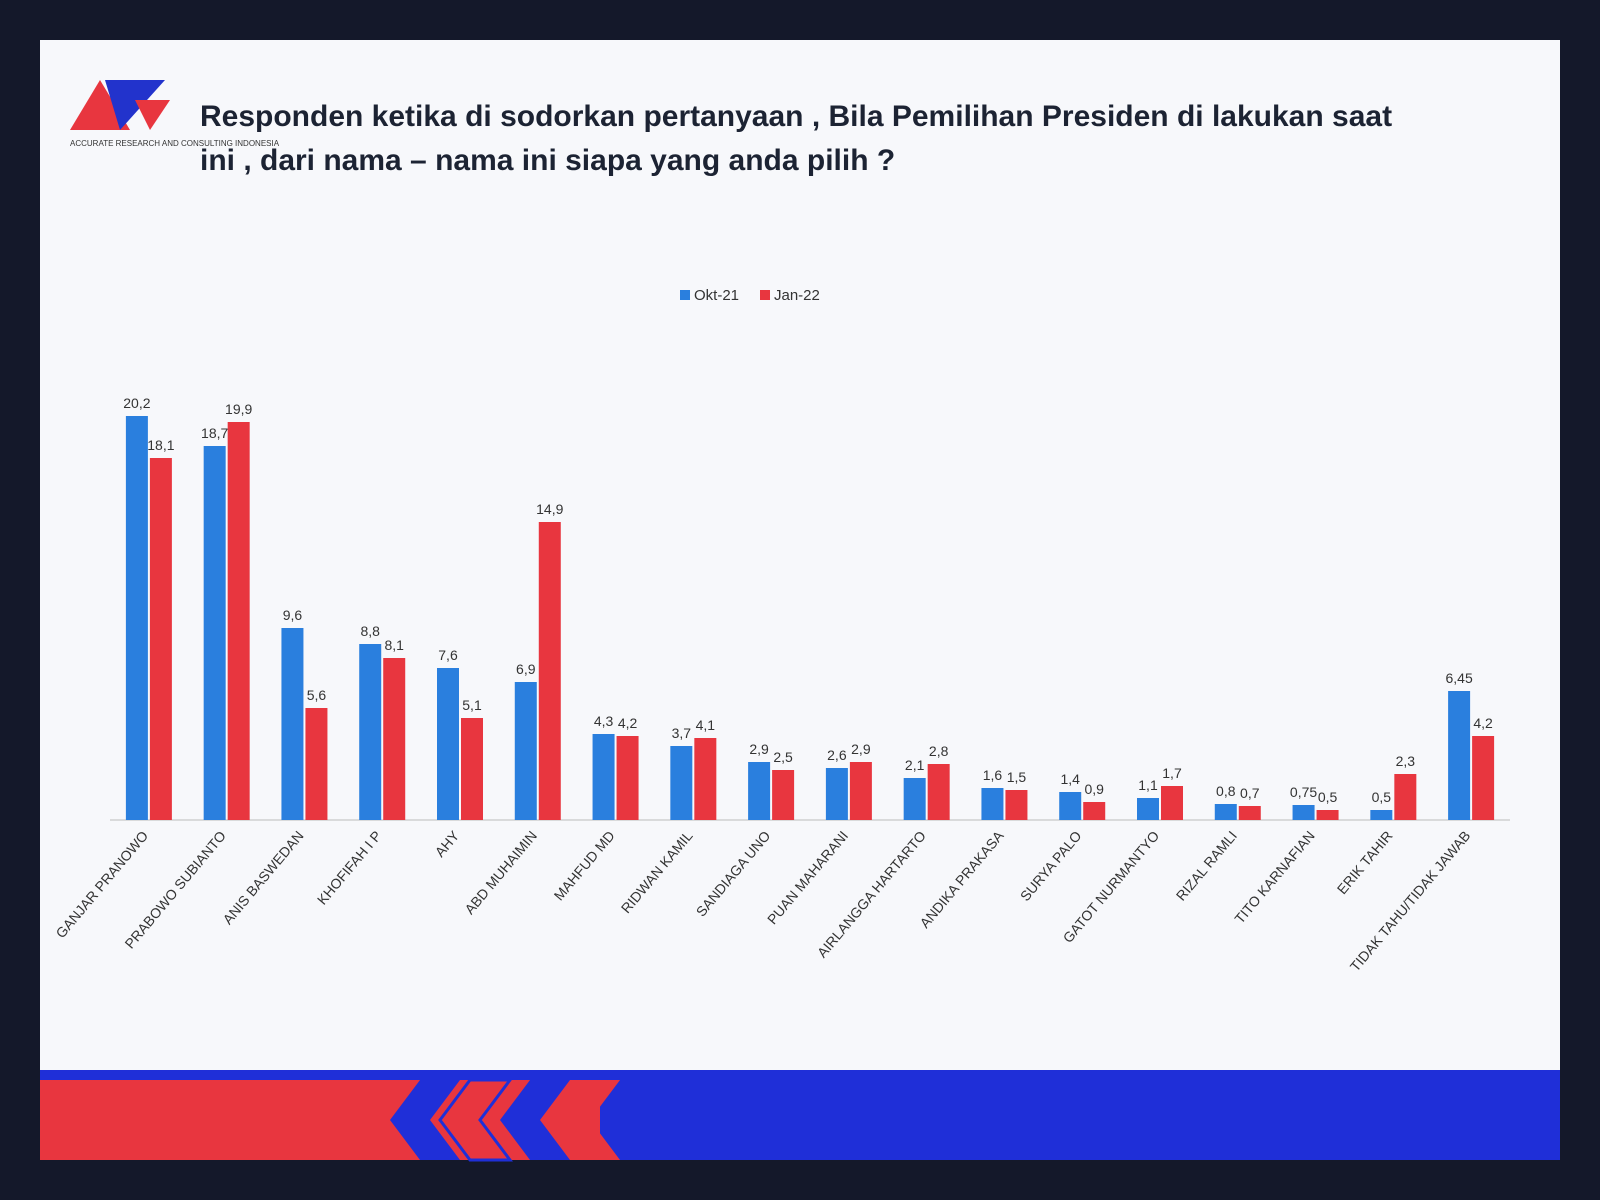  Describe the element at coordinates (837, 755) in the screenshot. I see `data-label: 2,6` at that location.